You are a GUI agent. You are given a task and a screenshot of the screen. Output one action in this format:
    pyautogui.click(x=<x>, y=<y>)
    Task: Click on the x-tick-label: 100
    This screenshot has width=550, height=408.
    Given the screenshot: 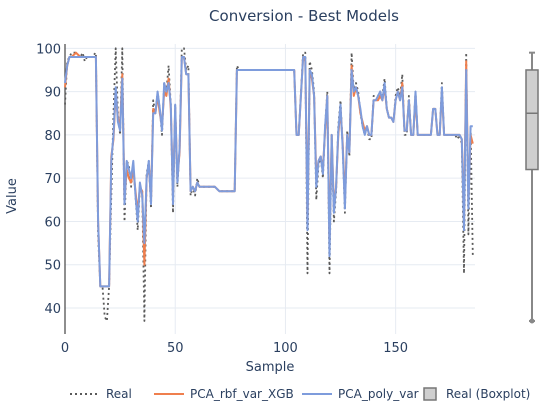 What is the action you would take?
    pyautogui.click(x=285, y=348)
    